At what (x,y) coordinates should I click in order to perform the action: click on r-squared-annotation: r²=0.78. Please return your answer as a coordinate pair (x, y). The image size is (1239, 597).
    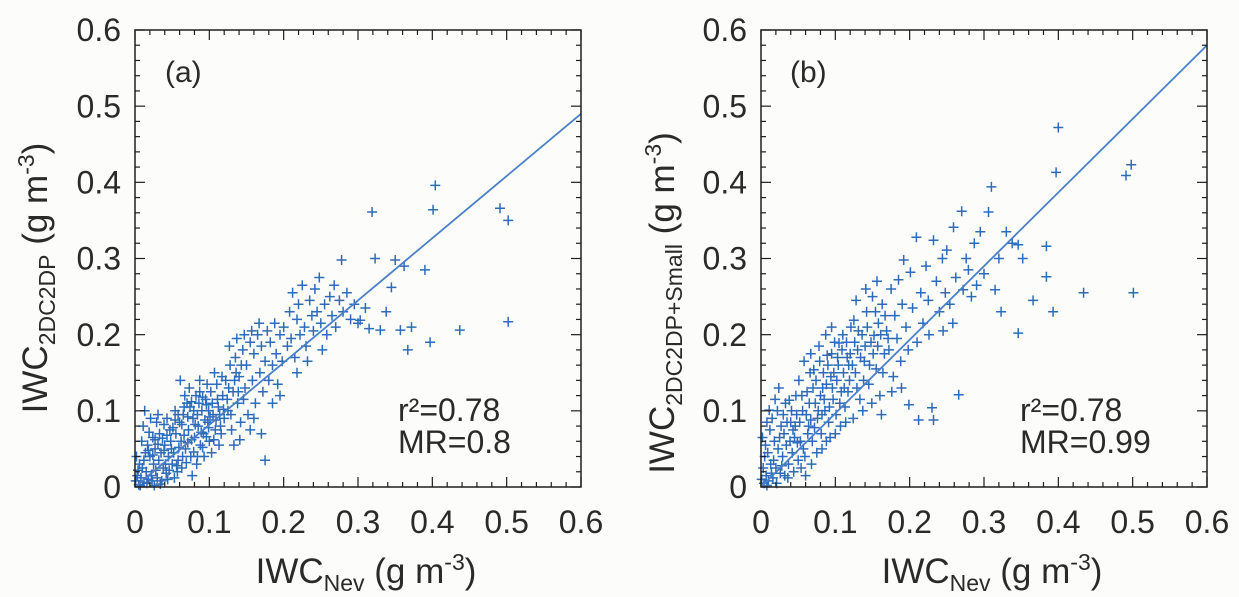
    Looking at the image, I should click on (449, 410).